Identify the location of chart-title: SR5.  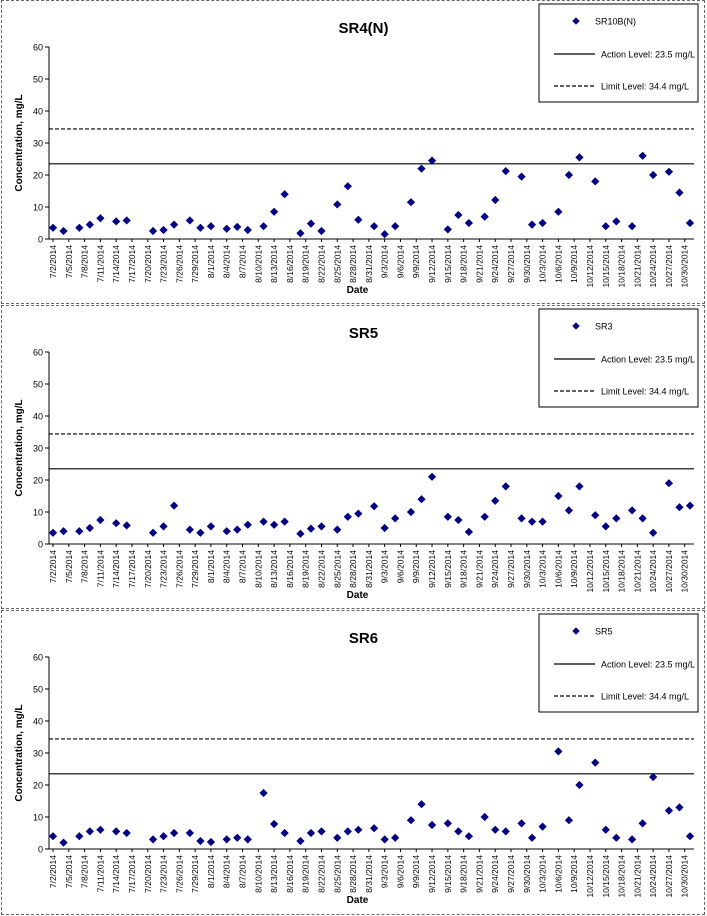
(363, 333).